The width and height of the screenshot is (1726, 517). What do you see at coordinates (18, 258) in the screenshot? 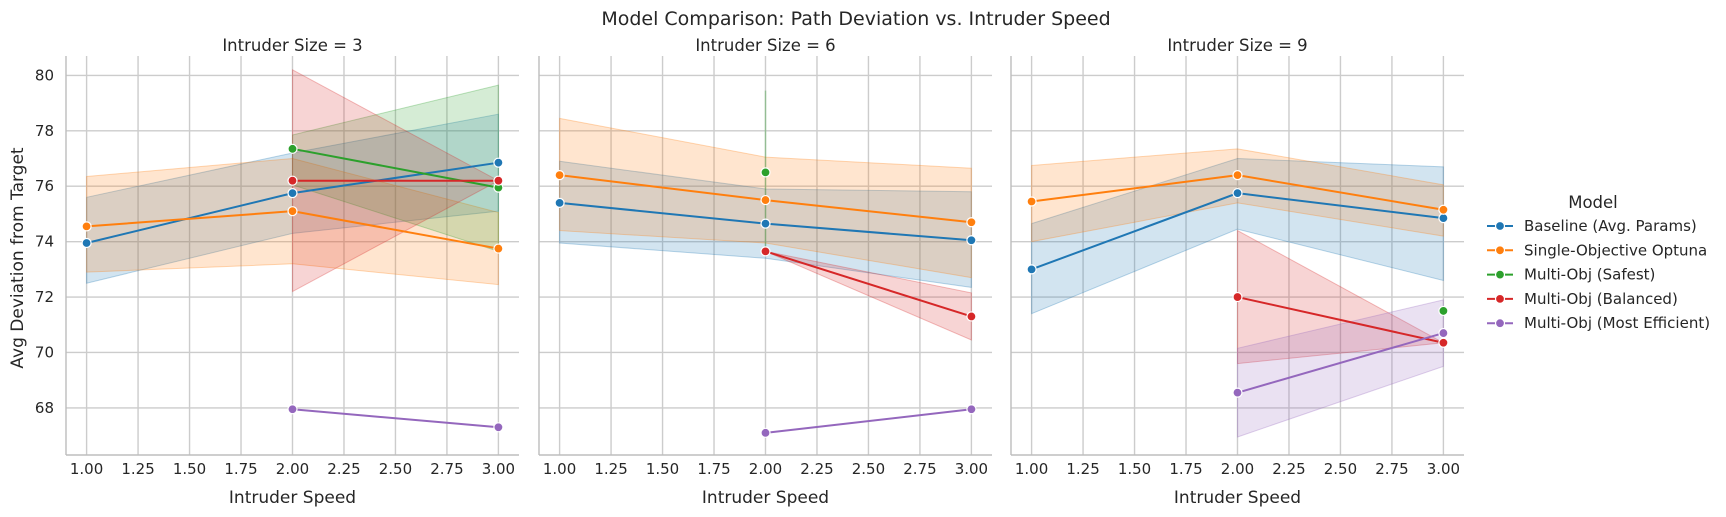
I see `y-axis-label: Avg Deviation from Target` at bounding box center [18, 258].